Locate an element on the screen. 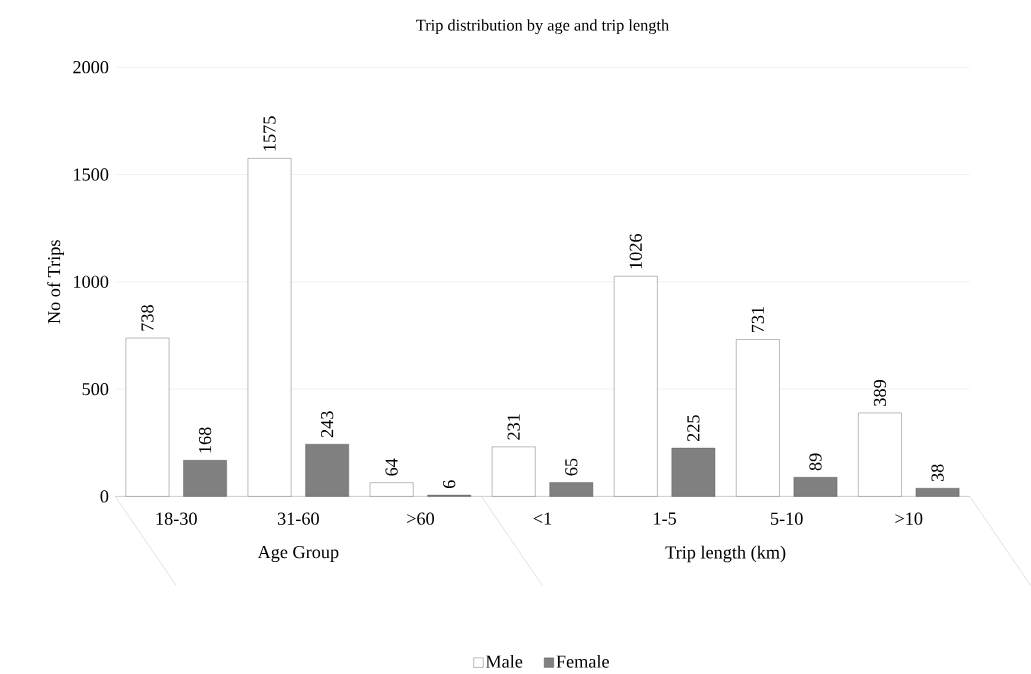 Image resolution: width=1031 pixels, height=674 pixels. y-tick-label: 500 is located at coordinates (95, 389).